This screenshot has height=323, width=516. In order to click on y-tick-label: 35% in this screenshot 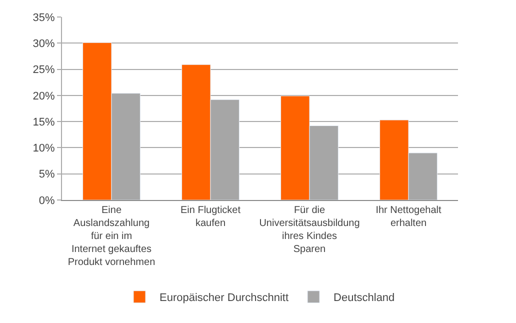, I will do `click(44, 18)`.